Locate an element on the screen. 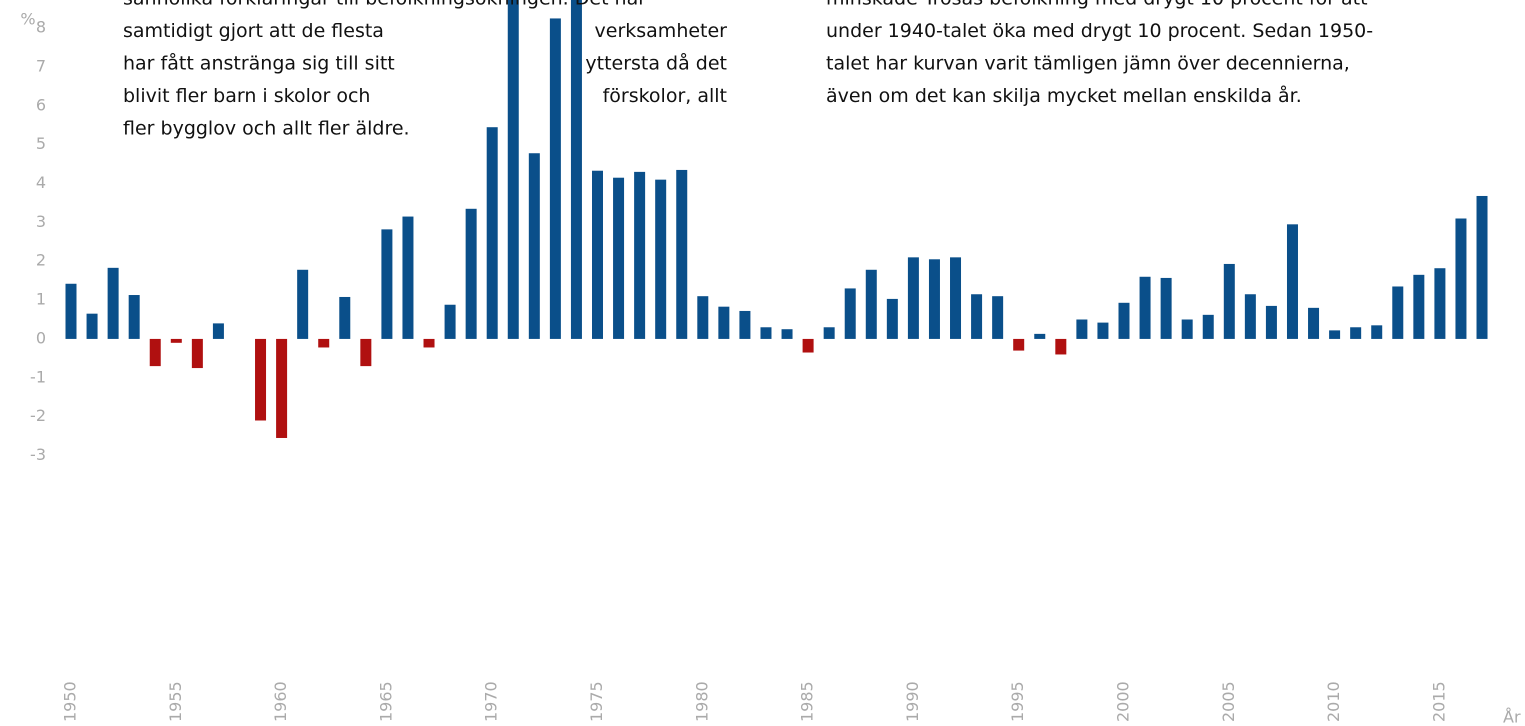 The width and height of the screenshot is (1525, 726). y-tick-label: 4 is located at coordinates (41, 182).